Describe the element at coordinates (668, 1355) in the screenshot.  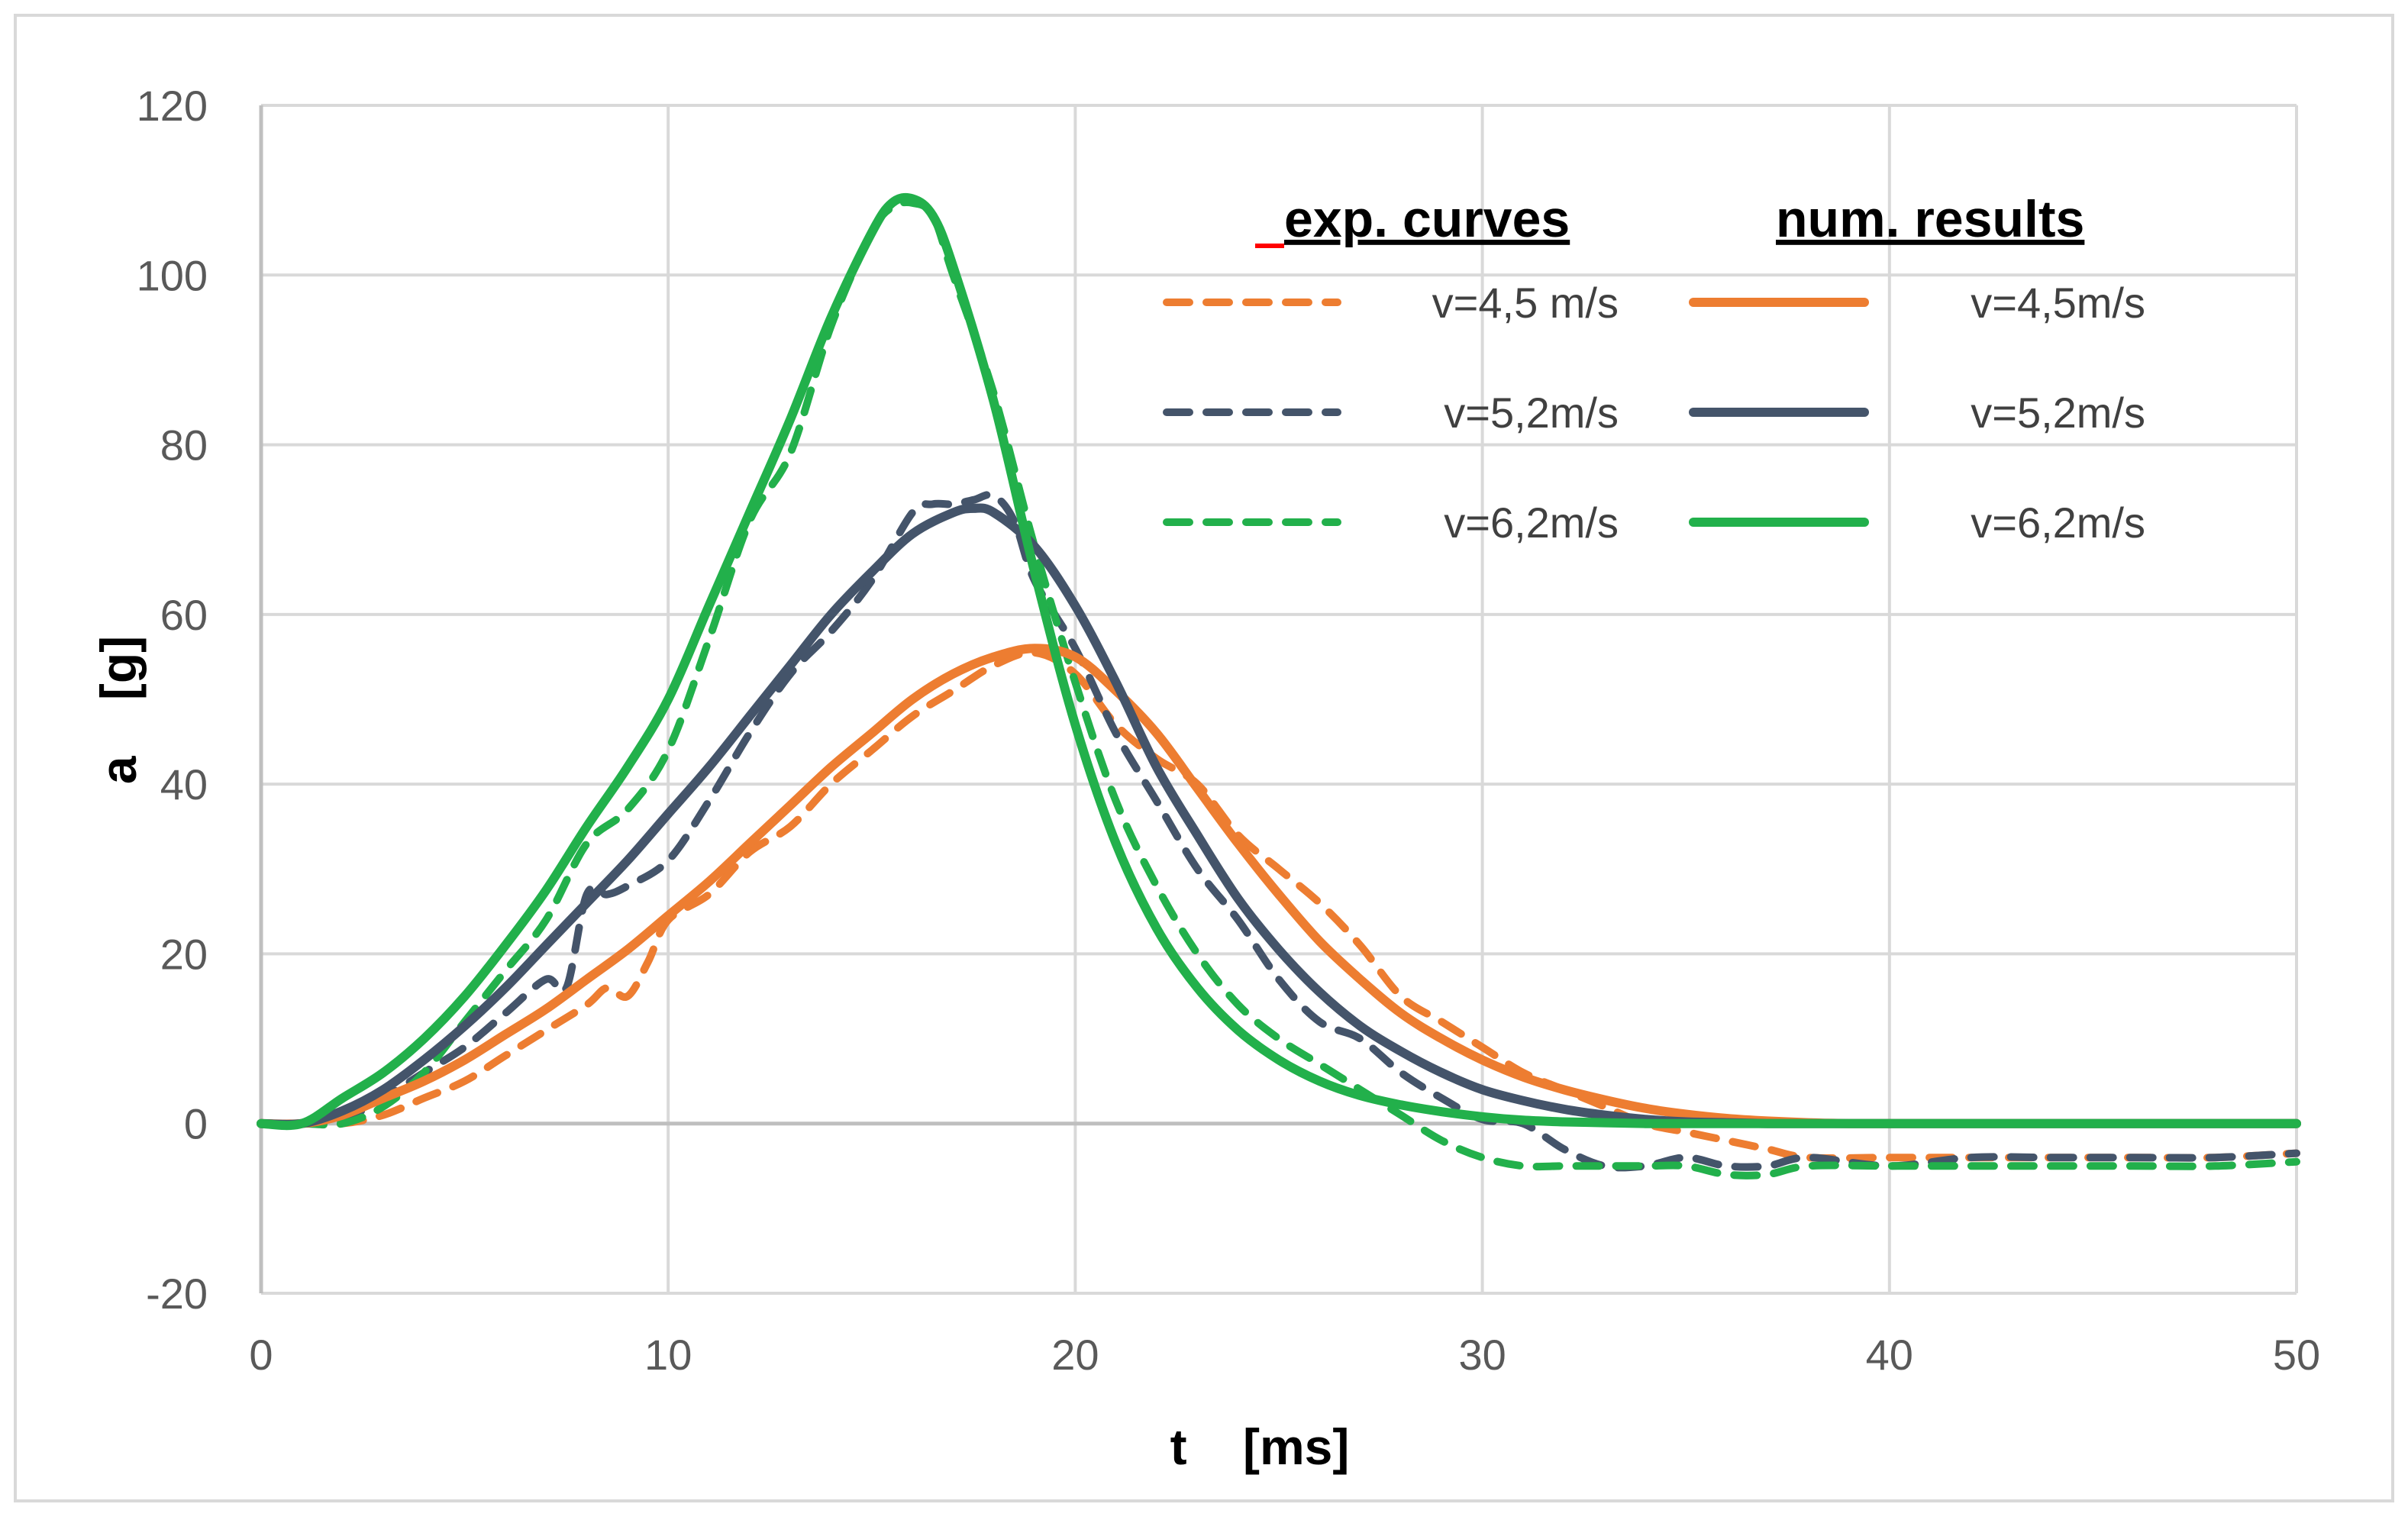
I see `x-tick-label: 10` at that location.